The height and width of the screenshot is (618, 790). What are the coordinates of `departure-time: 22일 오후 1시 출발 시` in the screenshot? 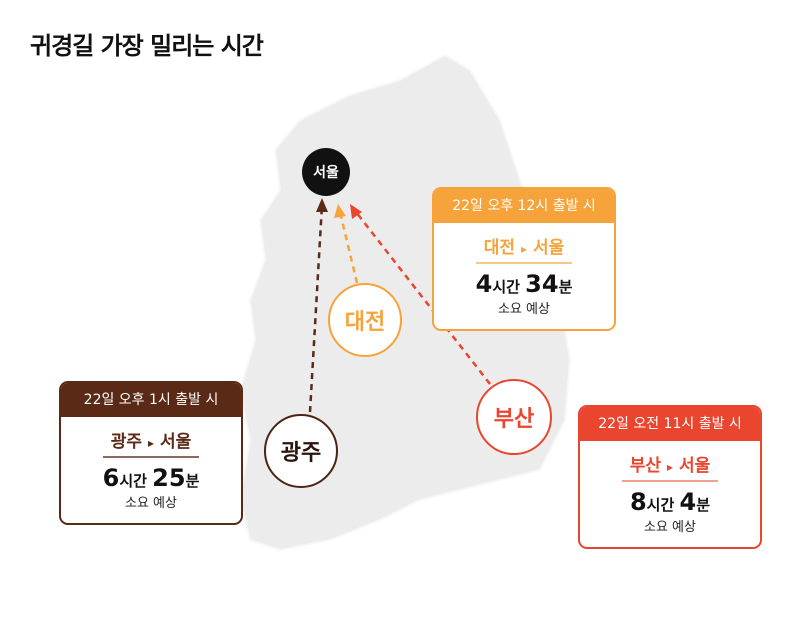 It's located at (151, 400).